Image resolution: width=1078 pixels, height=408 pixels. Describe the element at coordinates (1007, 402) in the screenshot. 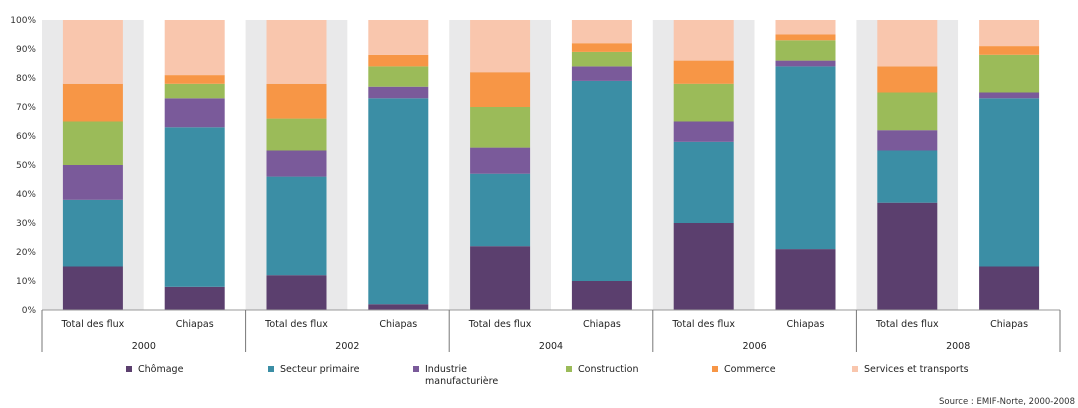

I see `source-note: Source : EMIF-Norte, 2000-2008` at that location.